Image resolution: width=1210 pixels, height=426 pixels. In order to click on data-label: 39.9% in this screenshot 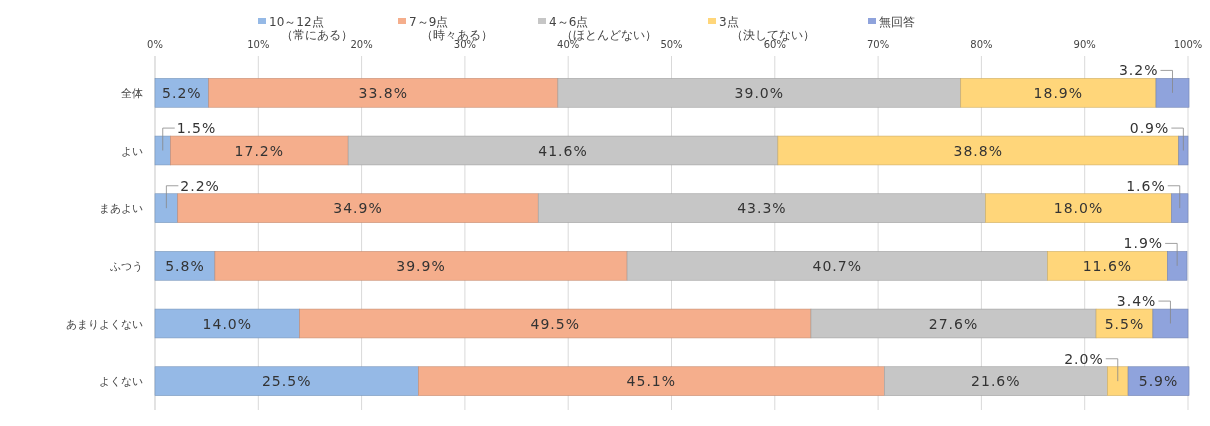, I will do `click(421, 265)`.